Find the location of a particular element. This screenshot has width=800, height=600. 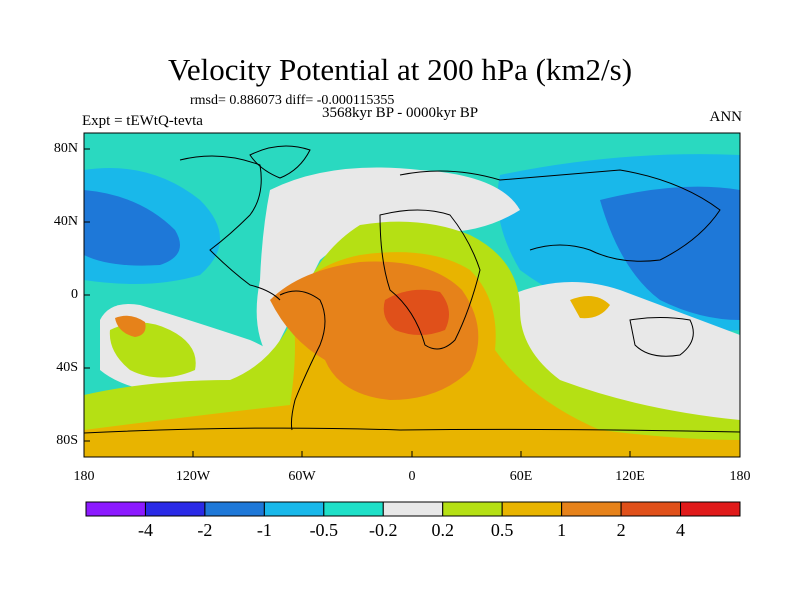

x-tick-label: 0 is located at coordinates (412, 476).